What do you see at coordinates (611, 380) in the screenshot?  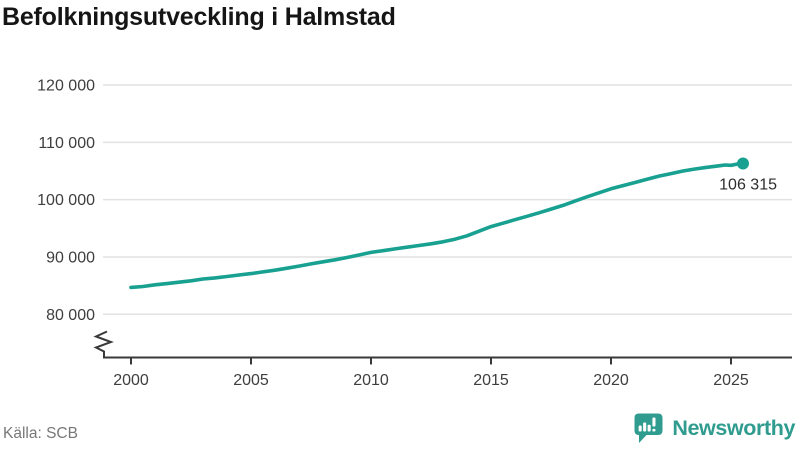 I see `x-tick-label: 2020` at bounding box center [611, 380].